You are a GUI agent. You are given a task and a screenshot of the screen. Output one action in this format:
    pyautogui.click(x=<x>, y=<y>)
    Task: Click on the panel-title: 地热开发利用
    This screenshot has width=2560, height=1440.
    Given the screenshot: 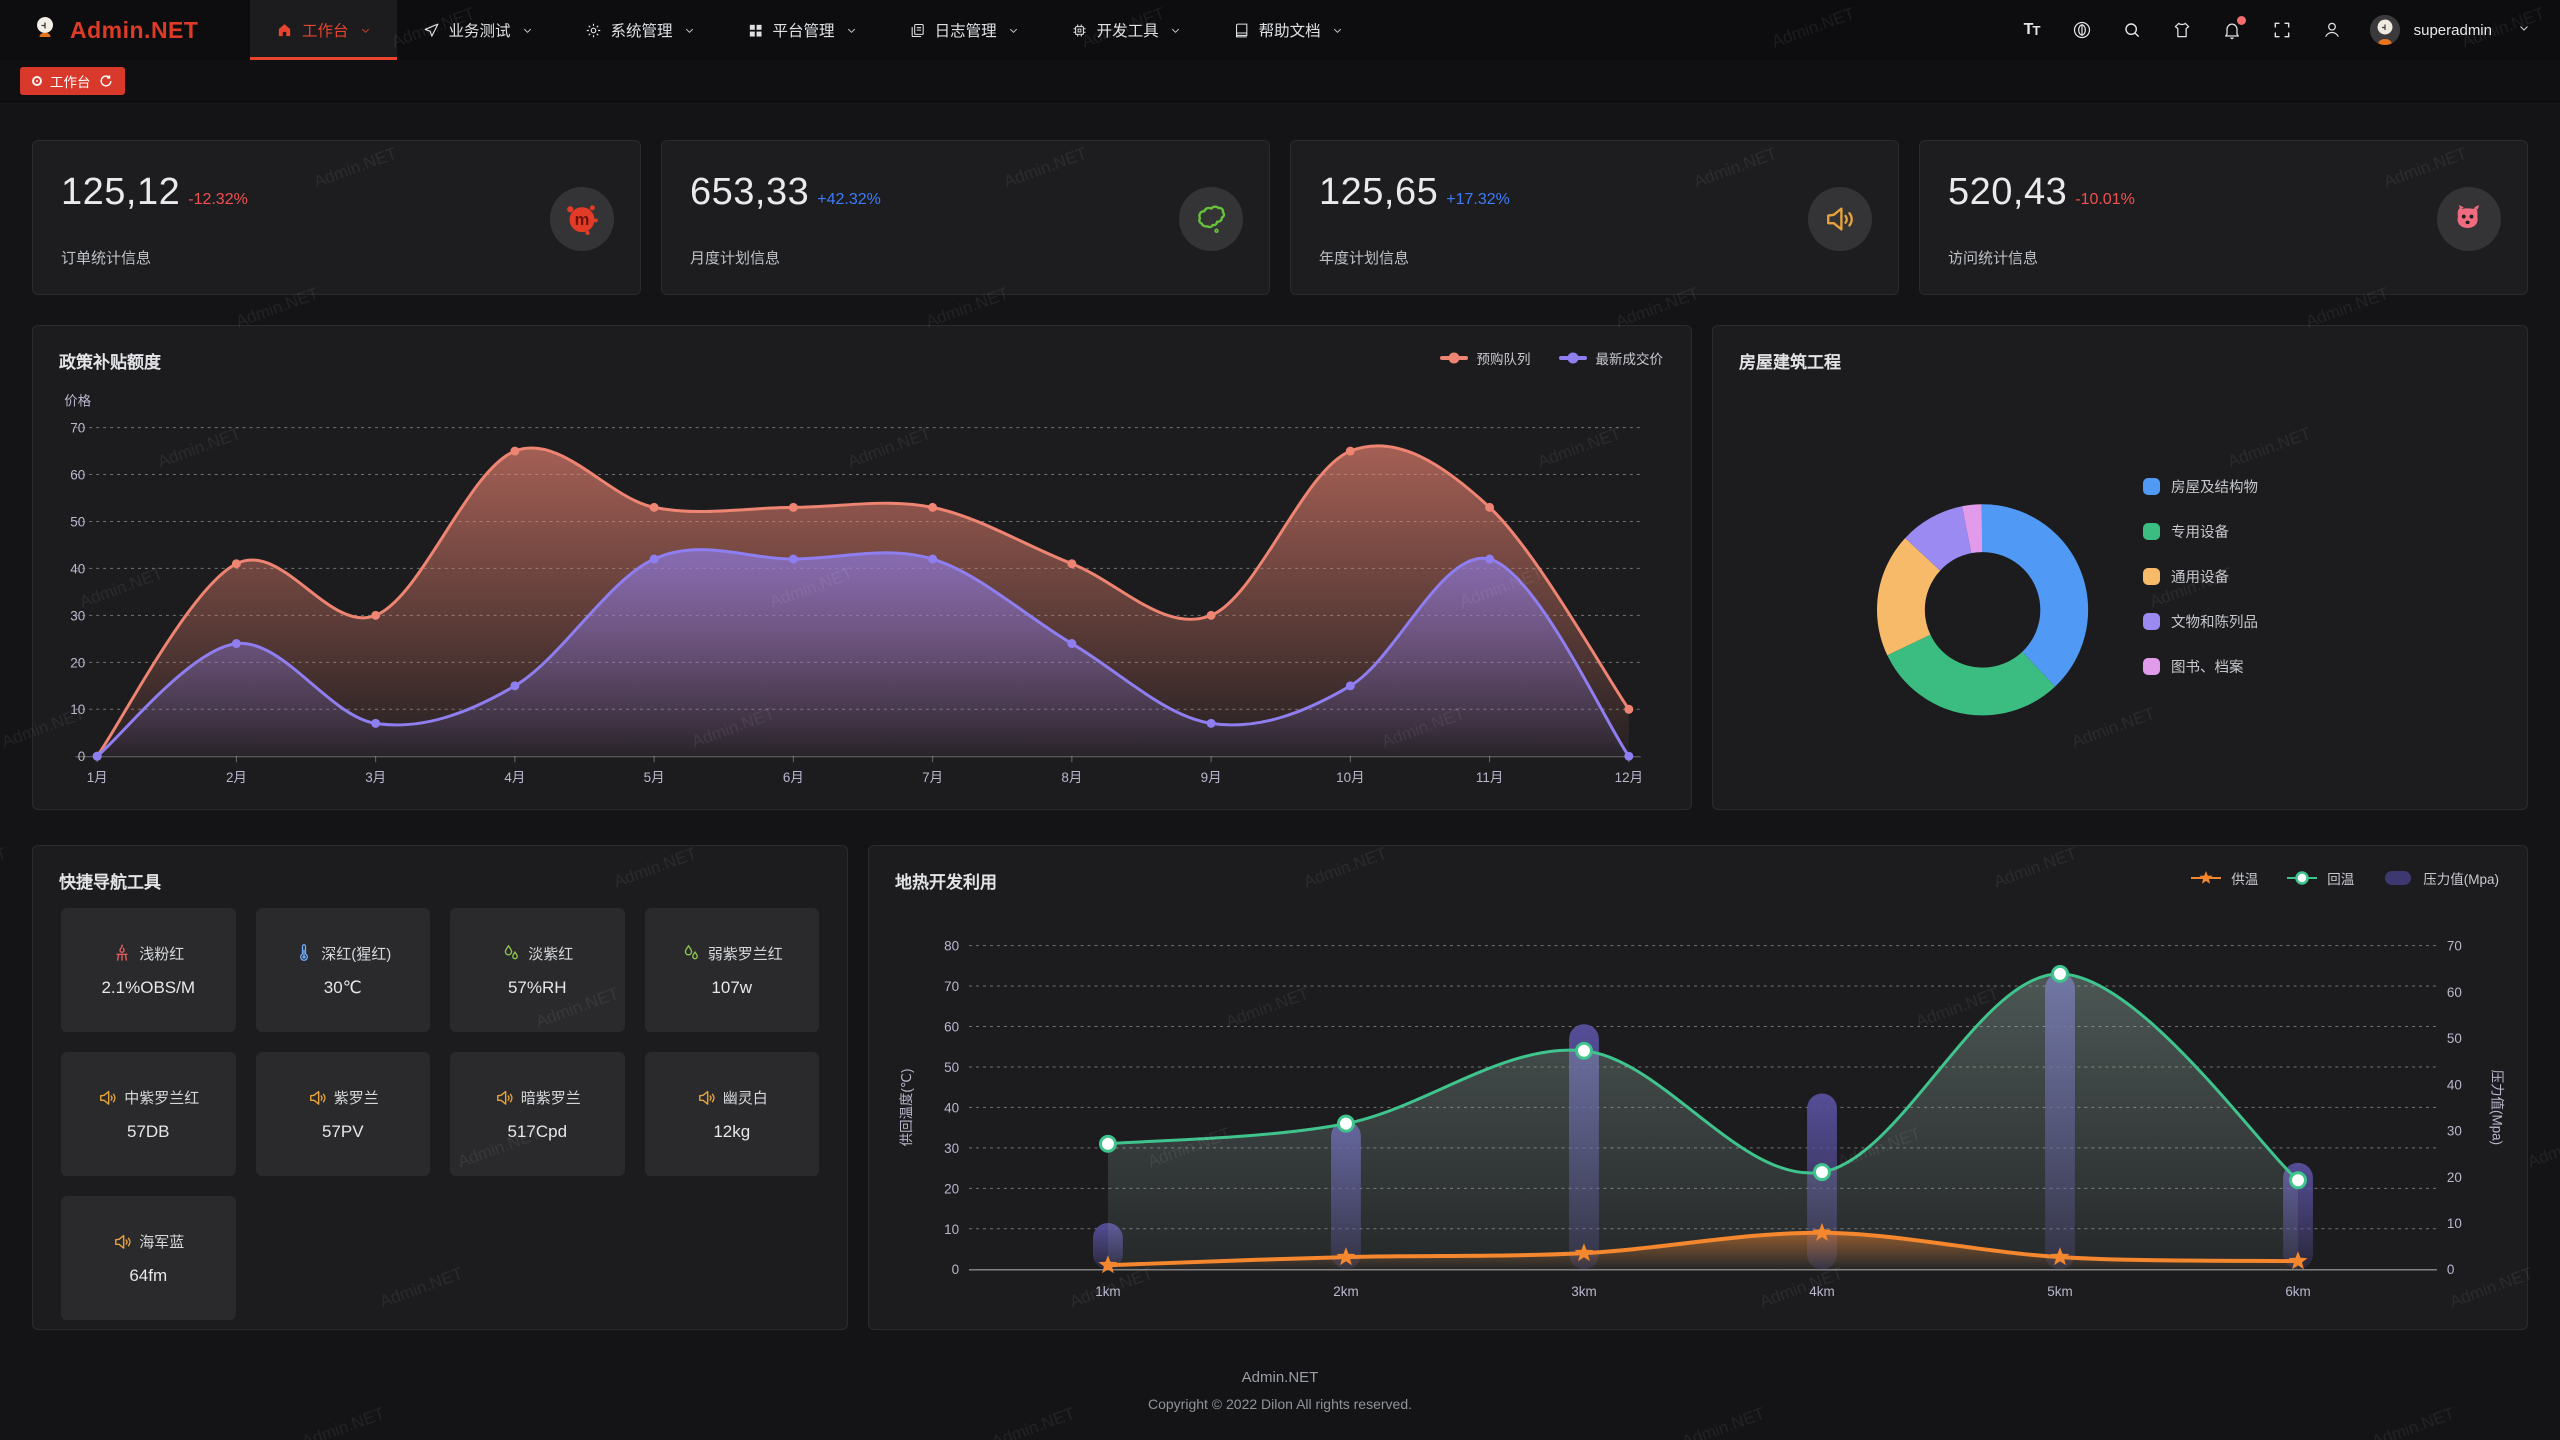 What is the action you would take?
    pyautogui.click(x=946, y=882)
    